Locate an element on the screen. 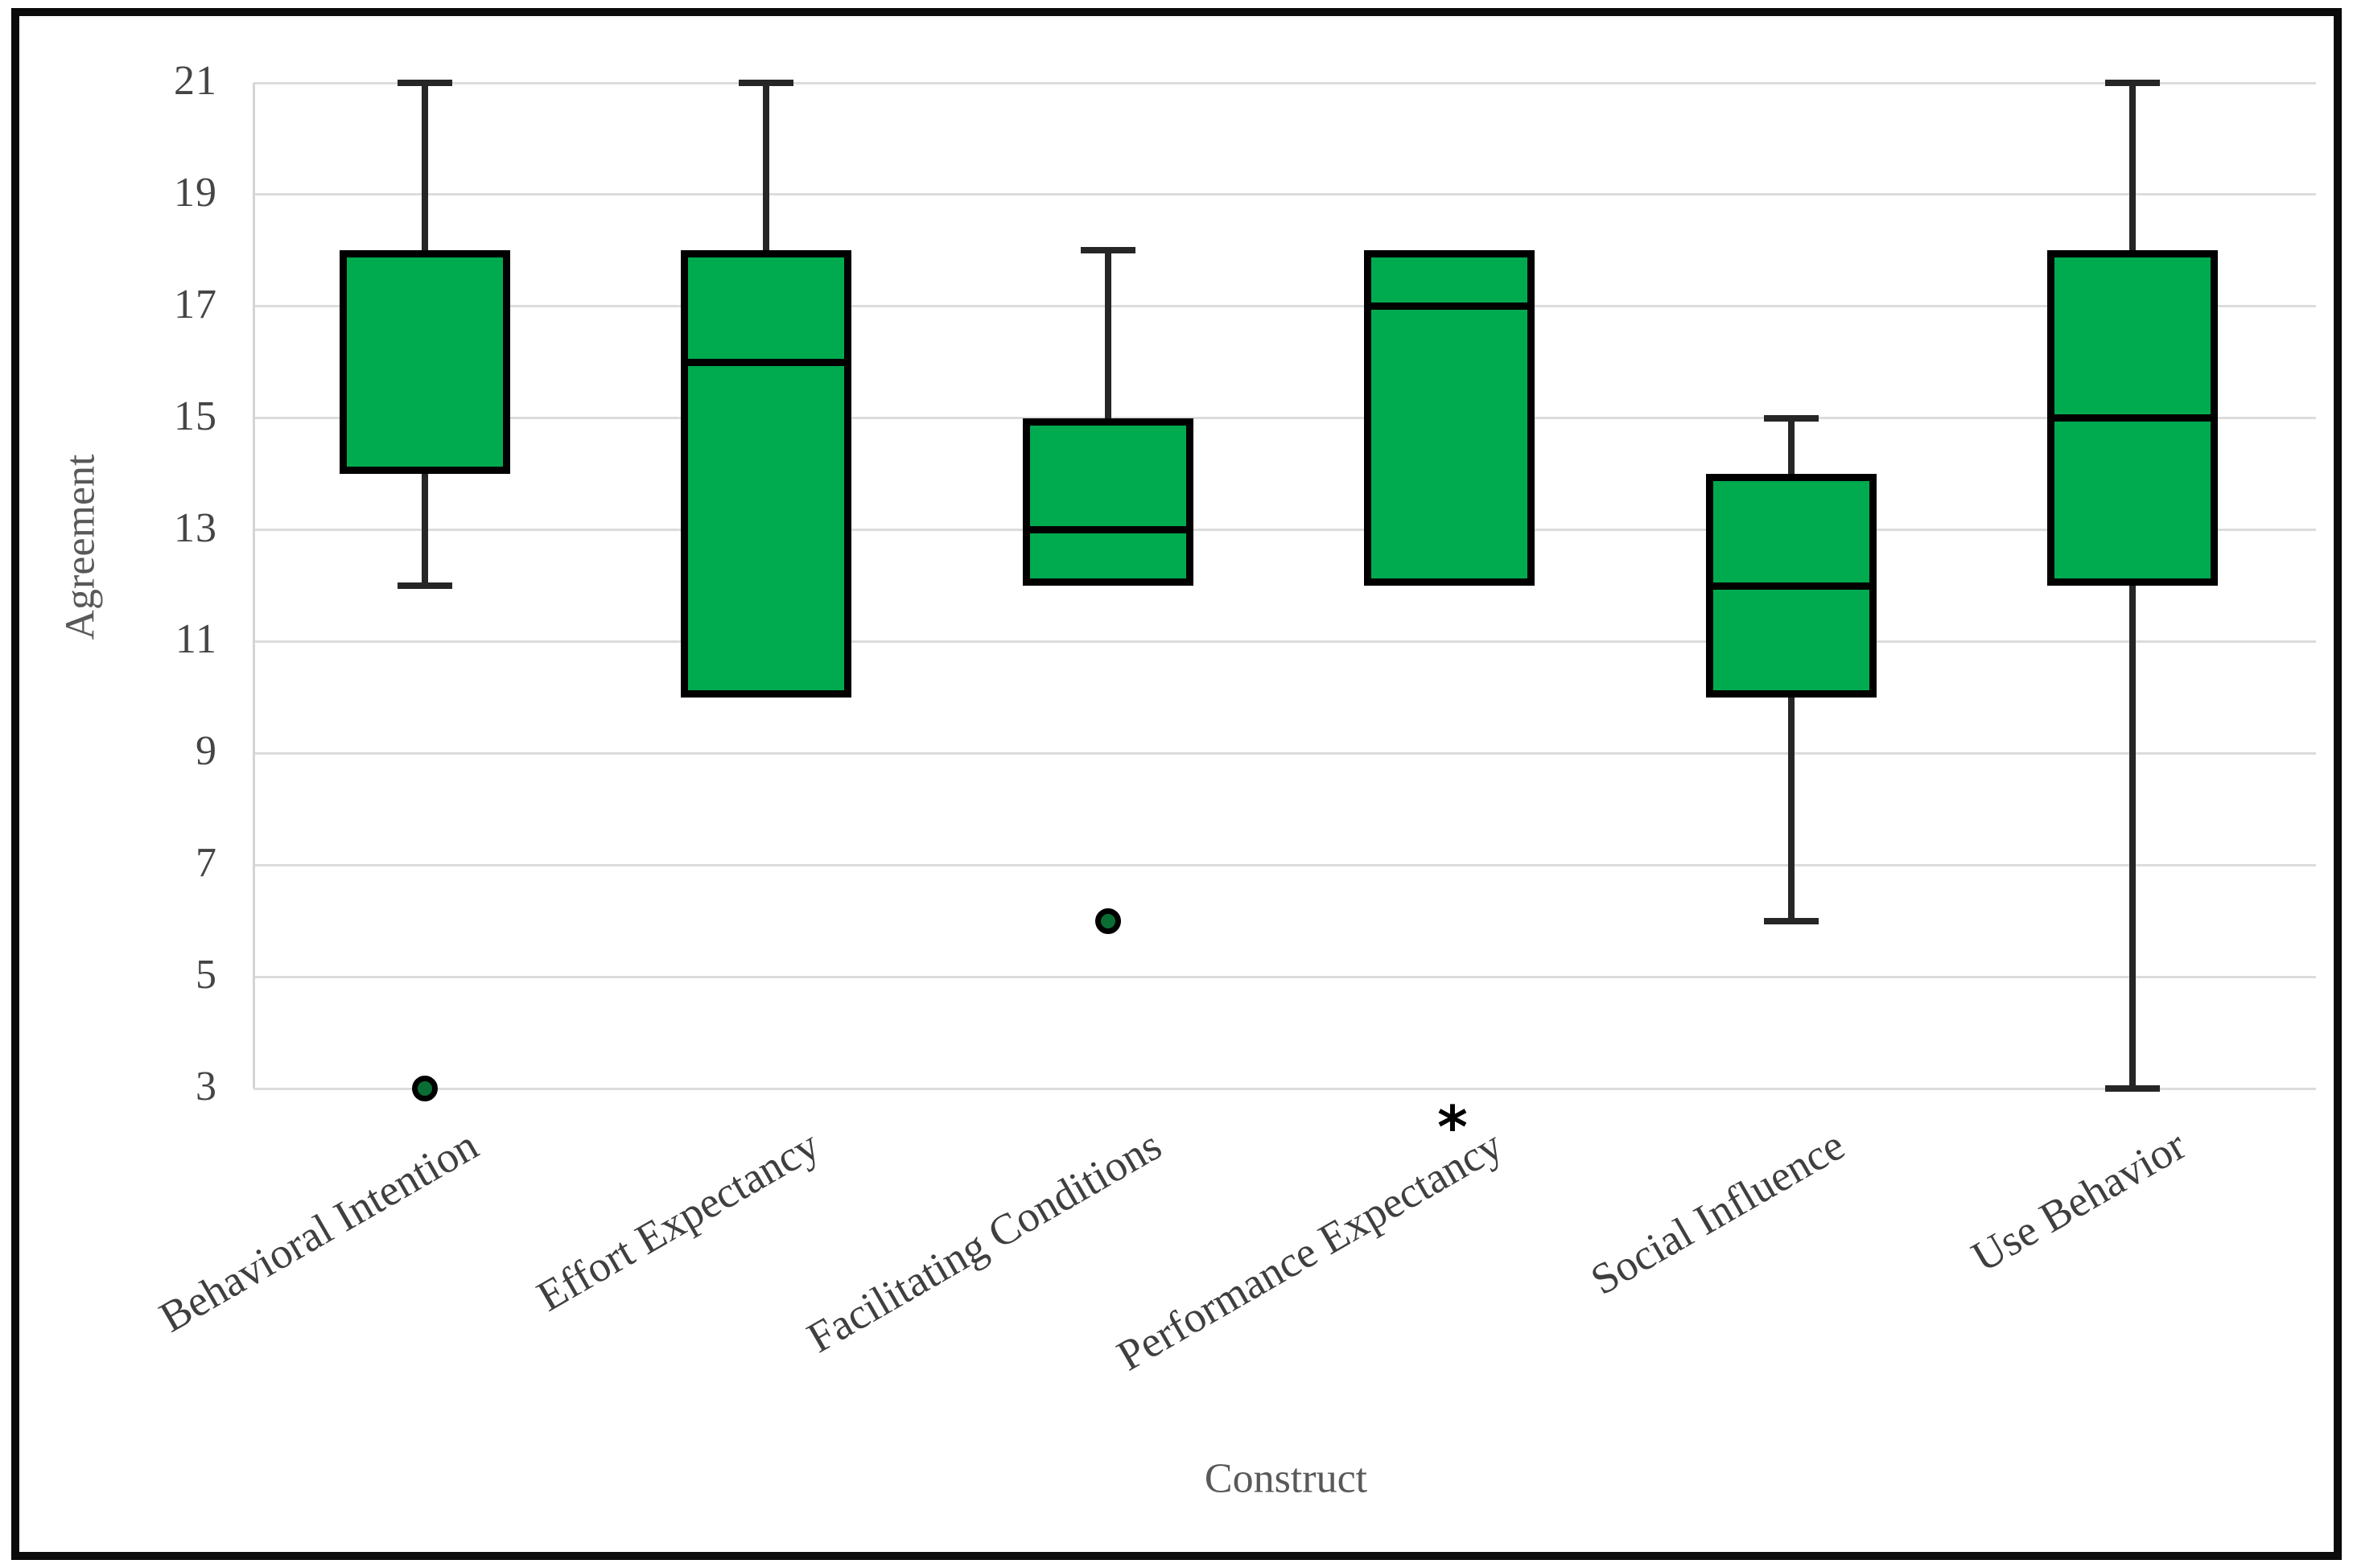 Image resolution: width=2353 pixels, height=1568 pixels. whisker-cap-upper-social-influence is located at coordinates (1792, 418).